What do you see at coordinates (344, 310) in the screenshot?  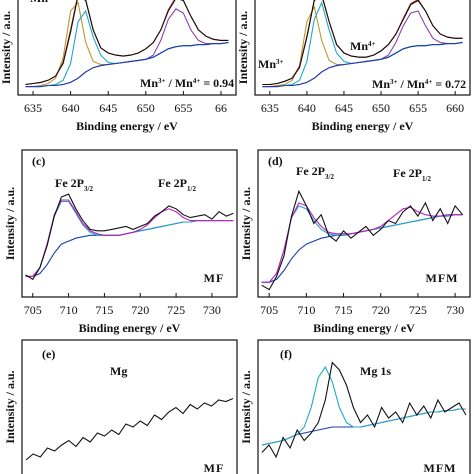 I see `x-tick-label: 715` at bounding box center [344, 310].